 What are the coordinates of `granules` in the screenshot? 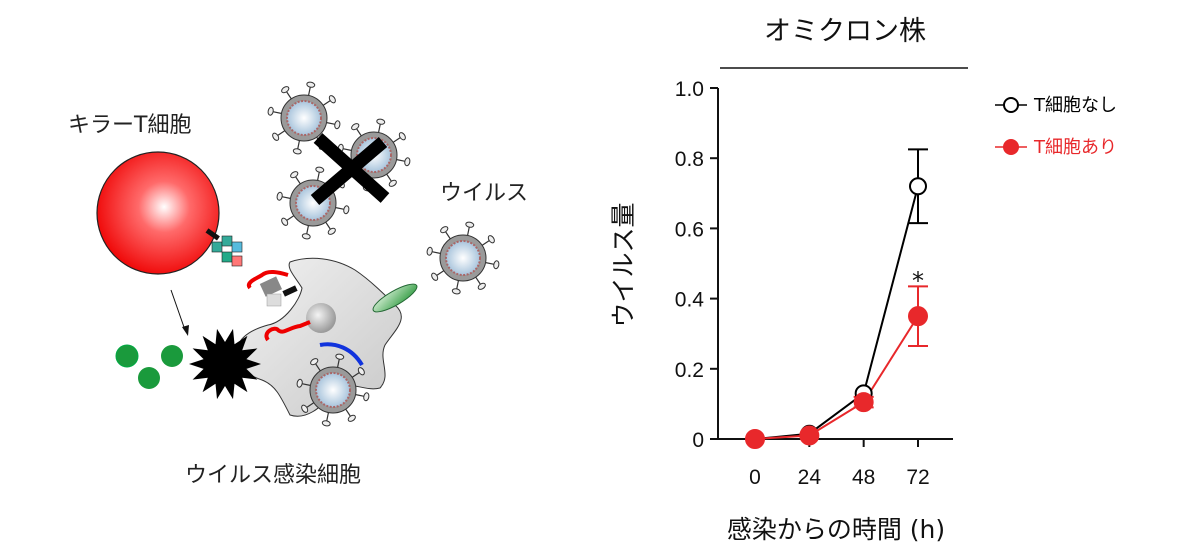 It's located at (149, 366).